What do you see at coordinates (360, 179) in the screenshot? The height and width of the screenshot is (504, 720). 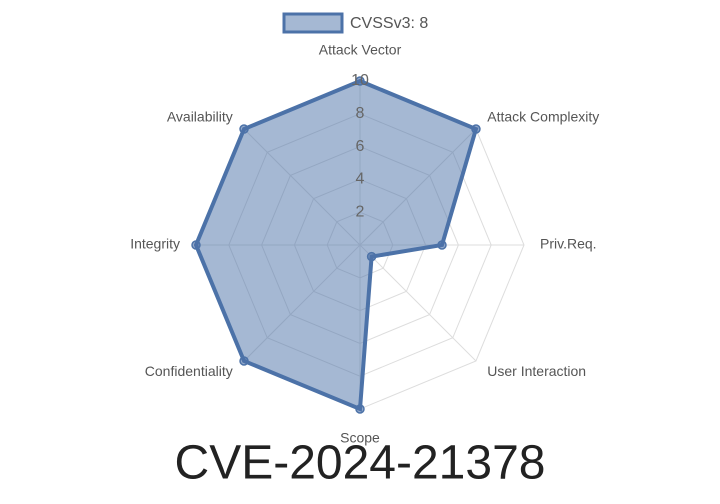 I see `r-tick-label: 4` at bounding box center [360, 179].